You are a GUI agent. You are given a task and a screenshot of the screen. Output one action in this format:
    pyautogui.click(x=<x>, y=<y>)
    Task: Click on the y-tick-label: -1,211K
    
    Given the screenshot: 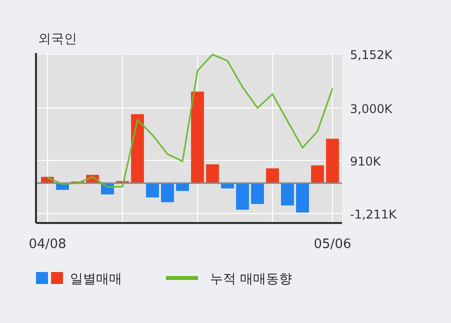 What is the action you would take?
    pyautogui.click(x=374, y=214)
    